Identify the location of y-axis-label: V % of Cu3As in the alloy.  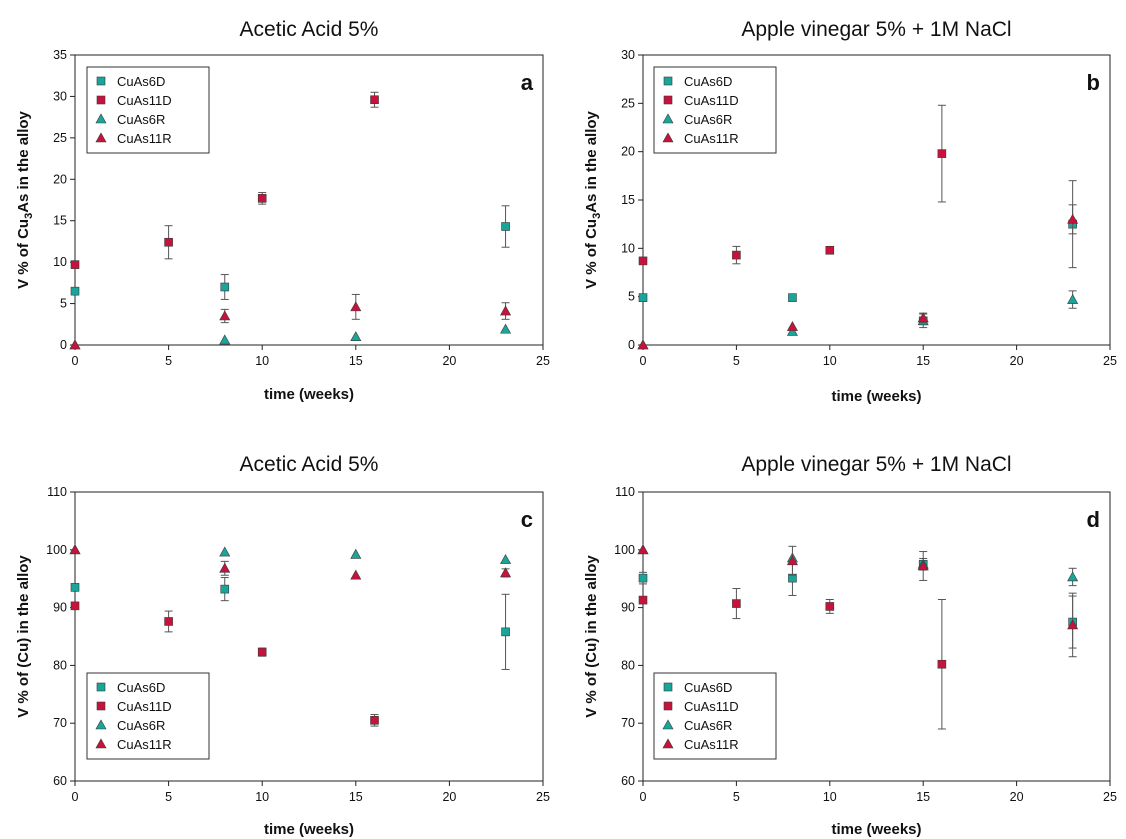
(593, 199).